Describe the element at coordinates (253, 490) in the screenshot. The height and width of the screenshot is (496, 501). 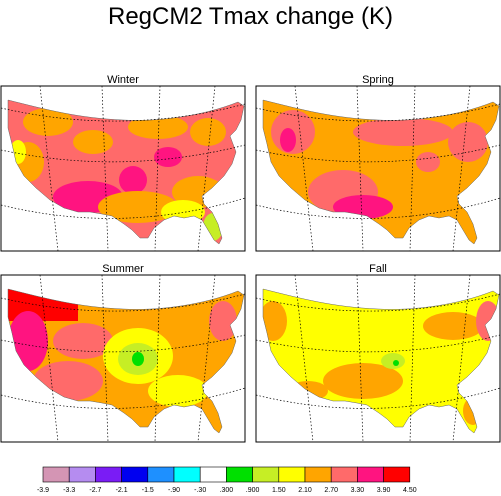
I see `colorbar-tick-label: .900` at that location.